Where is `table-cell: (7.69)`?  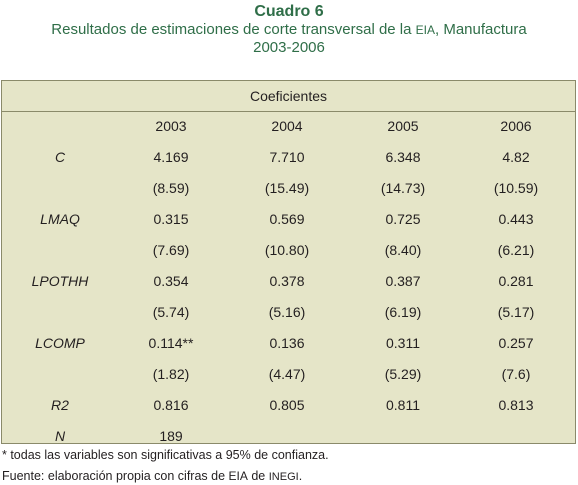 table-cell: (7.69) is located at coordinates (171, 250).